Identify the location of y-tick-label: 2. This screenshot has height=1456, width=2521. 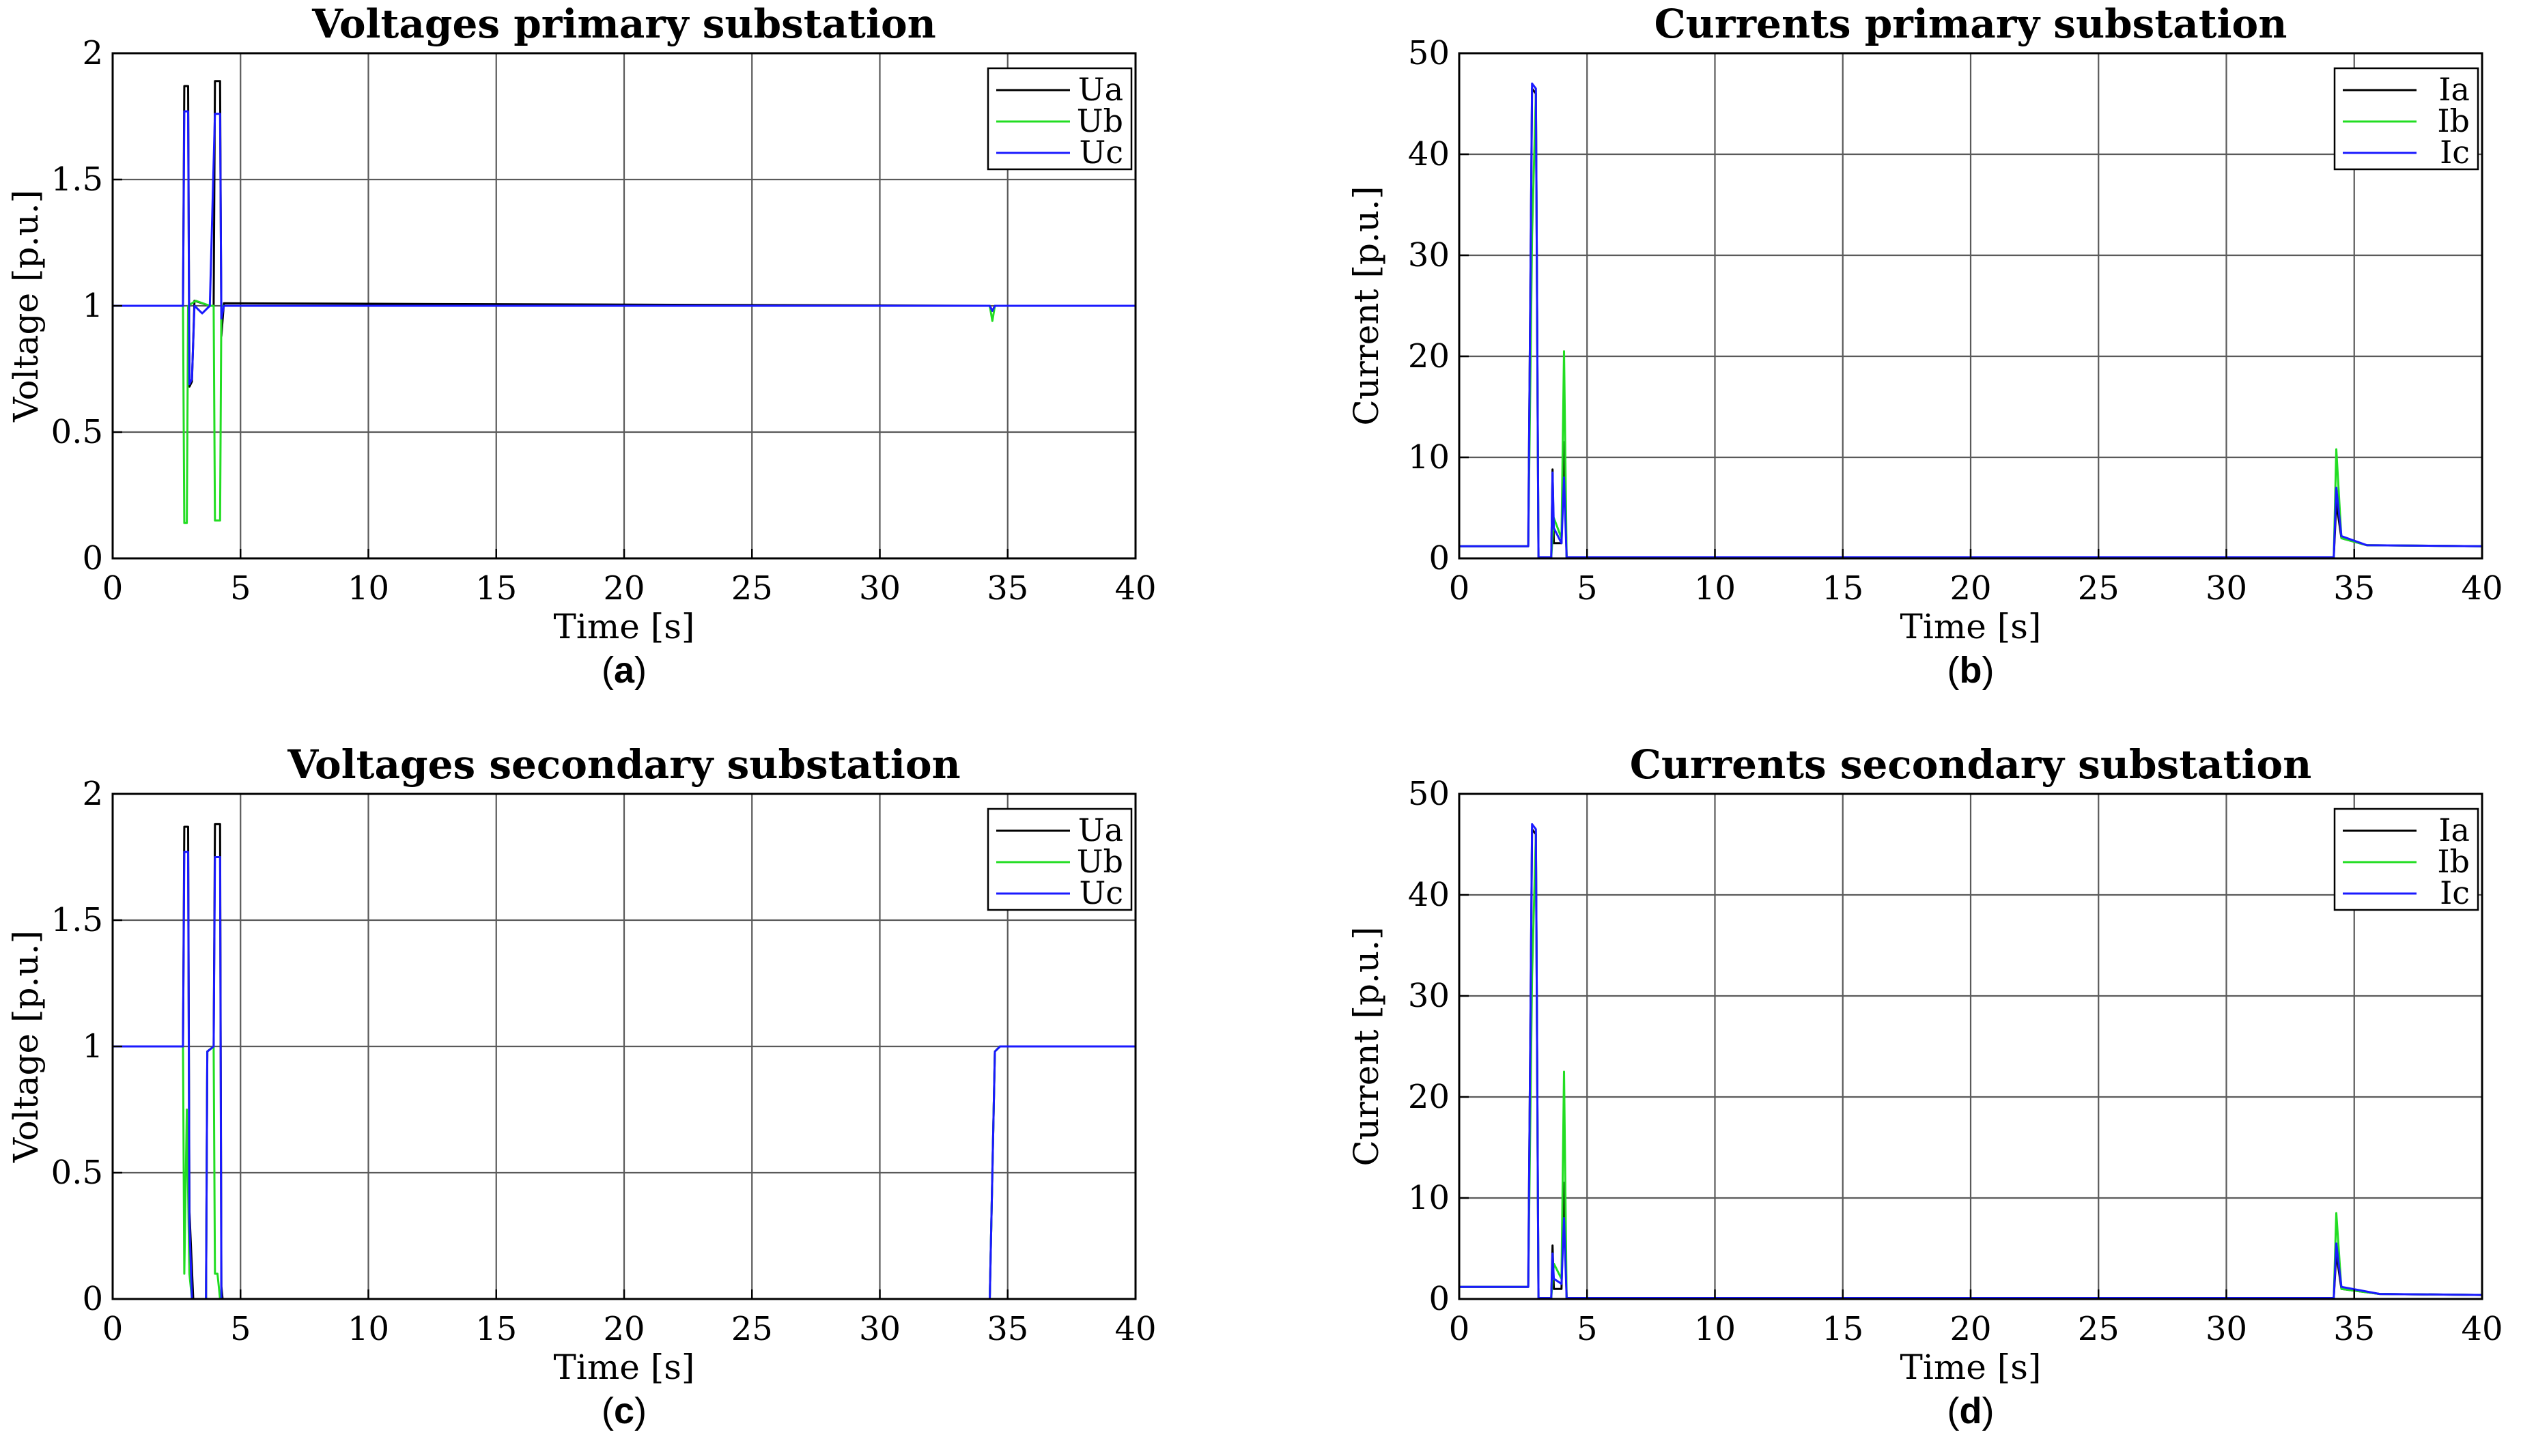
(92, 794).